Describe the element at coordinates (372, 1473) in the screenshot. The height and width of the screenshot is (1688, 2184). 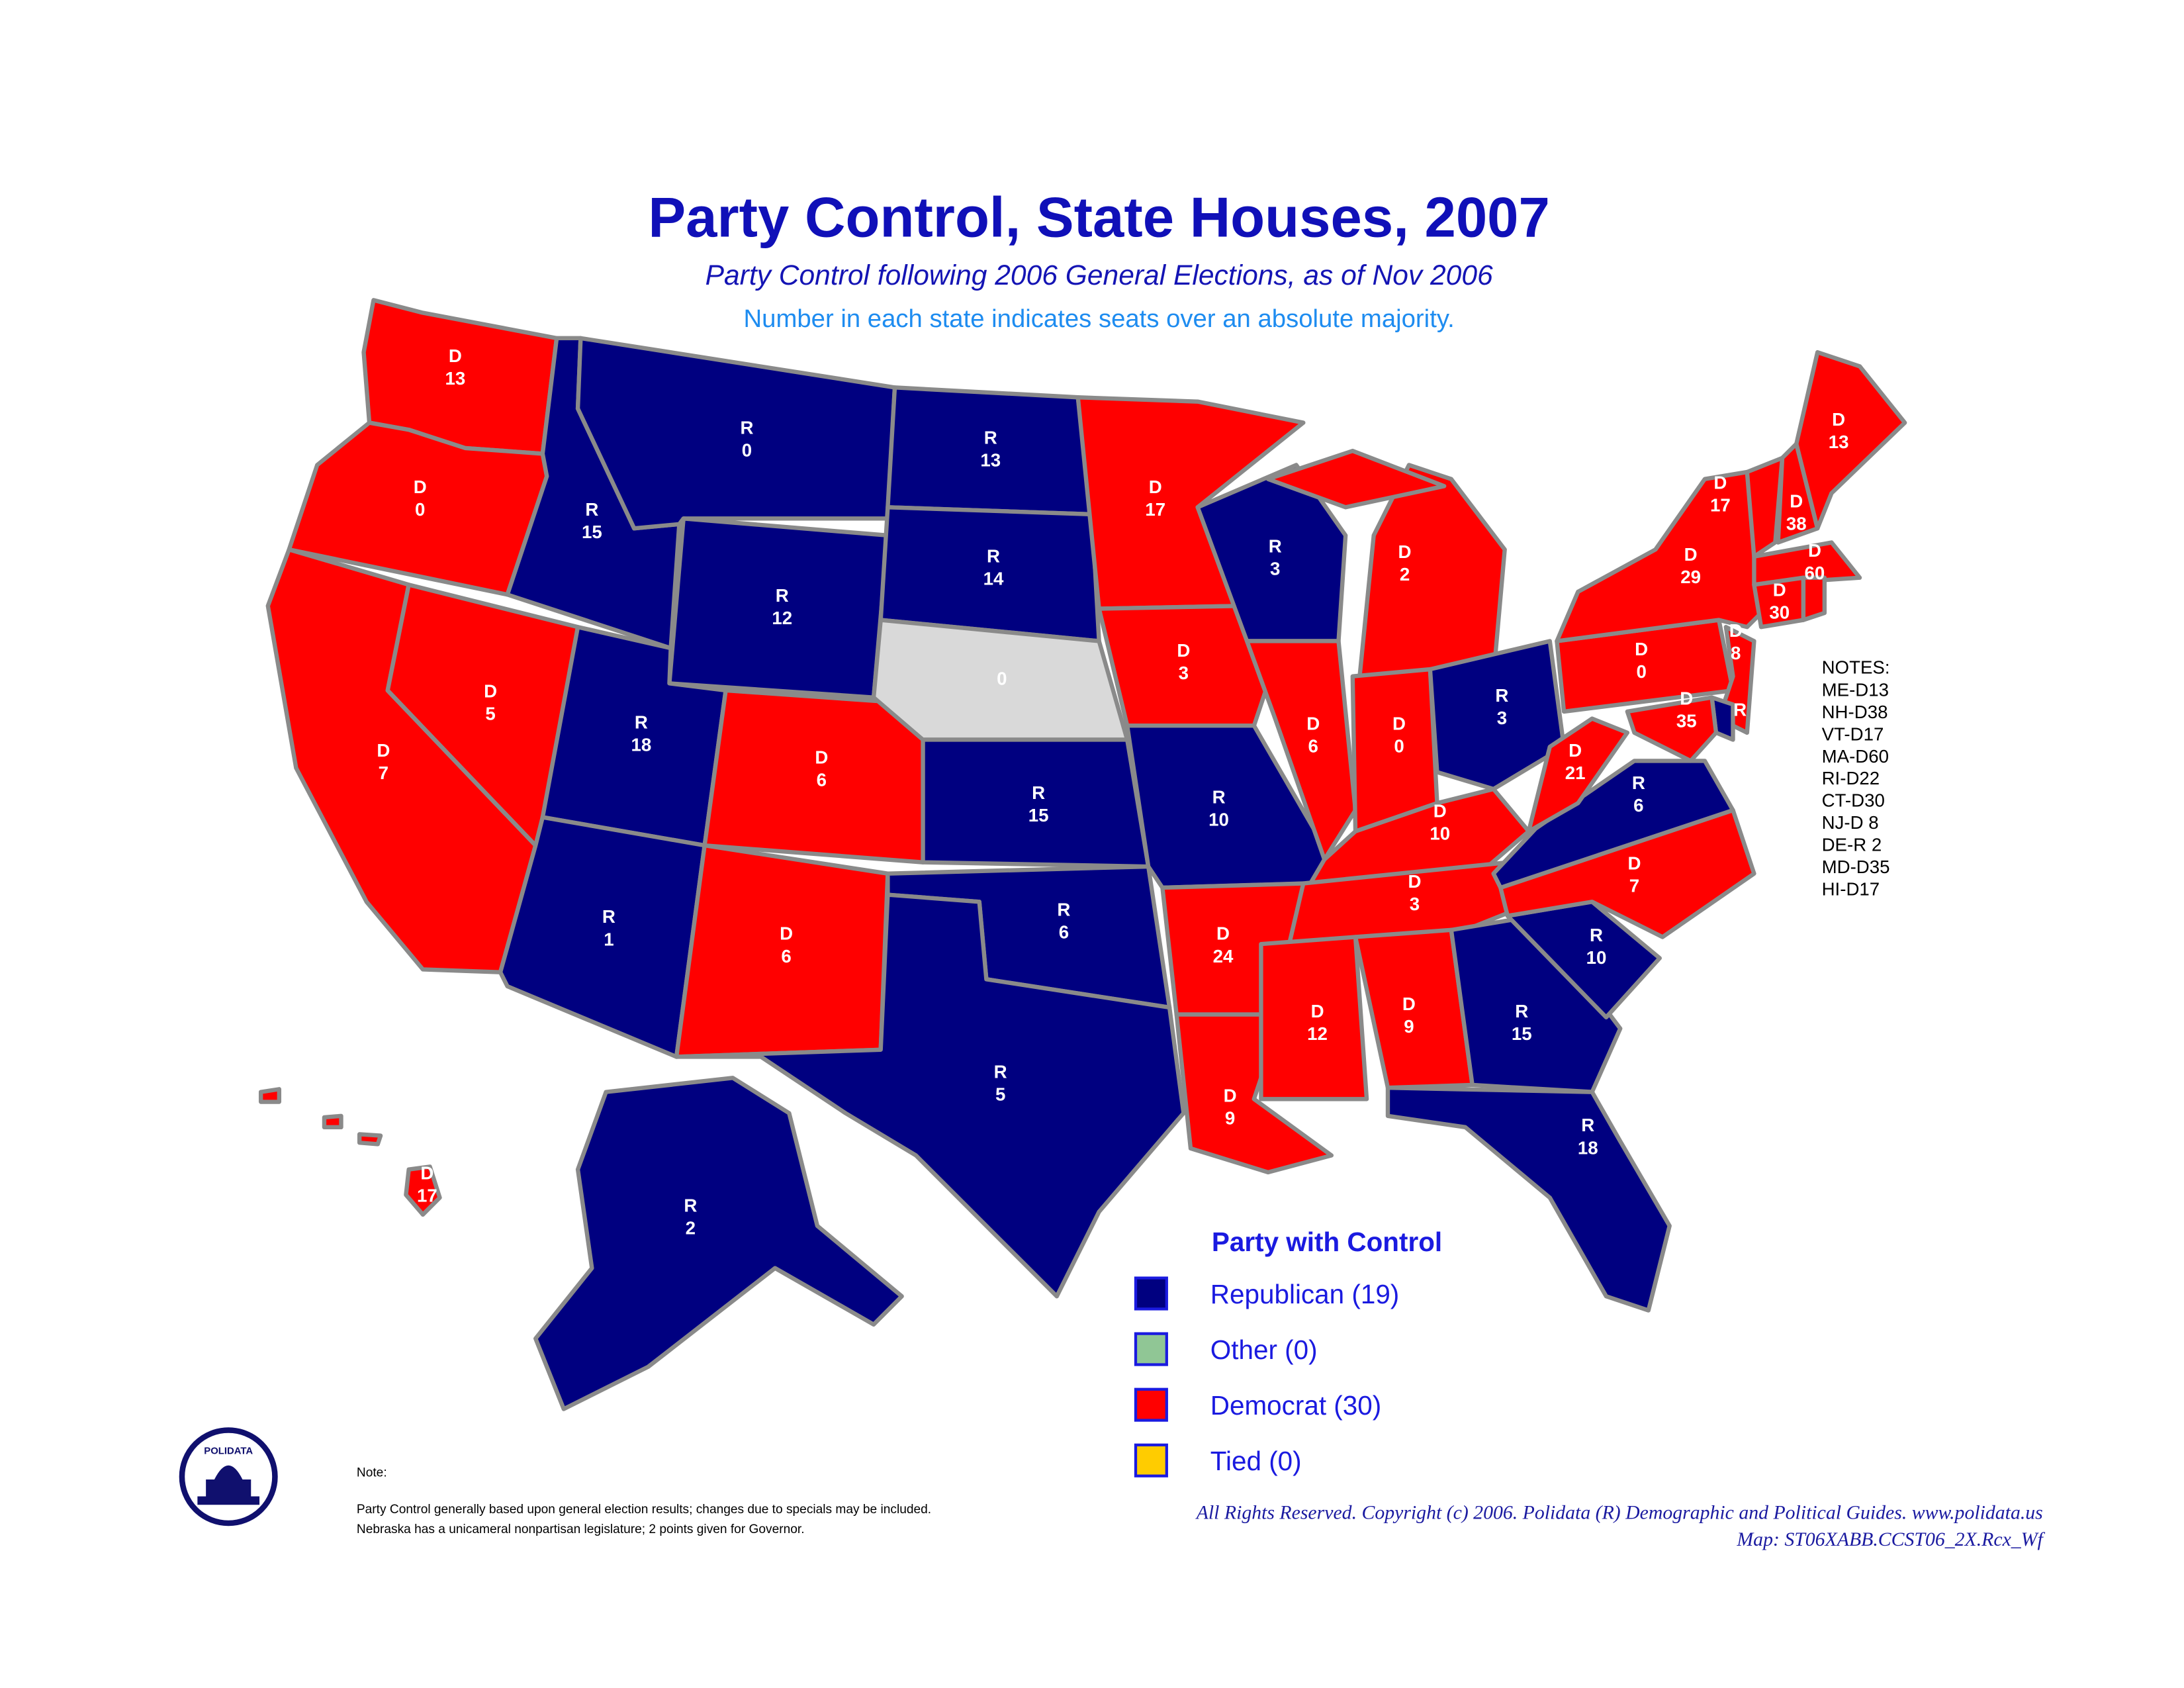
I see `footnote-heading: Note:` at that location.